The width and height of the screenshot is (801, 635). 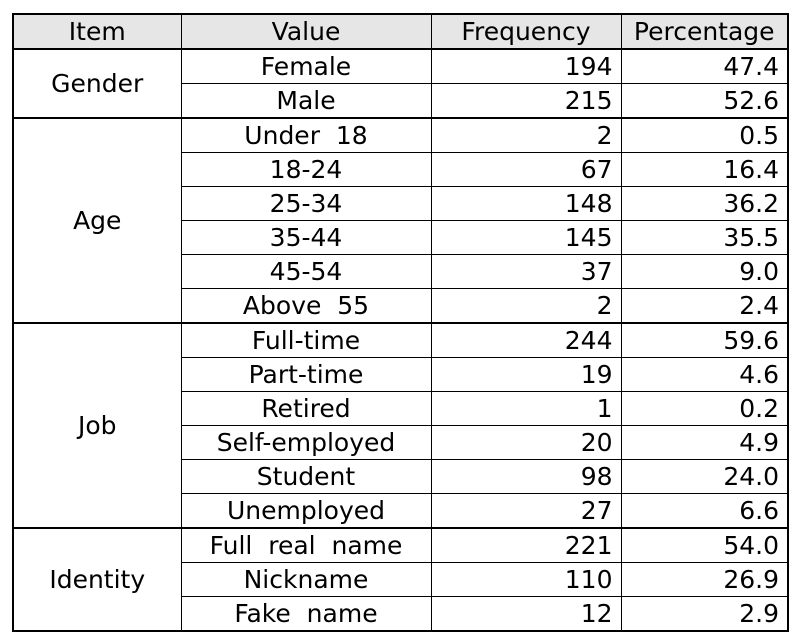 I want to click on frequency-cell: 215, so click(x=526, y=101).